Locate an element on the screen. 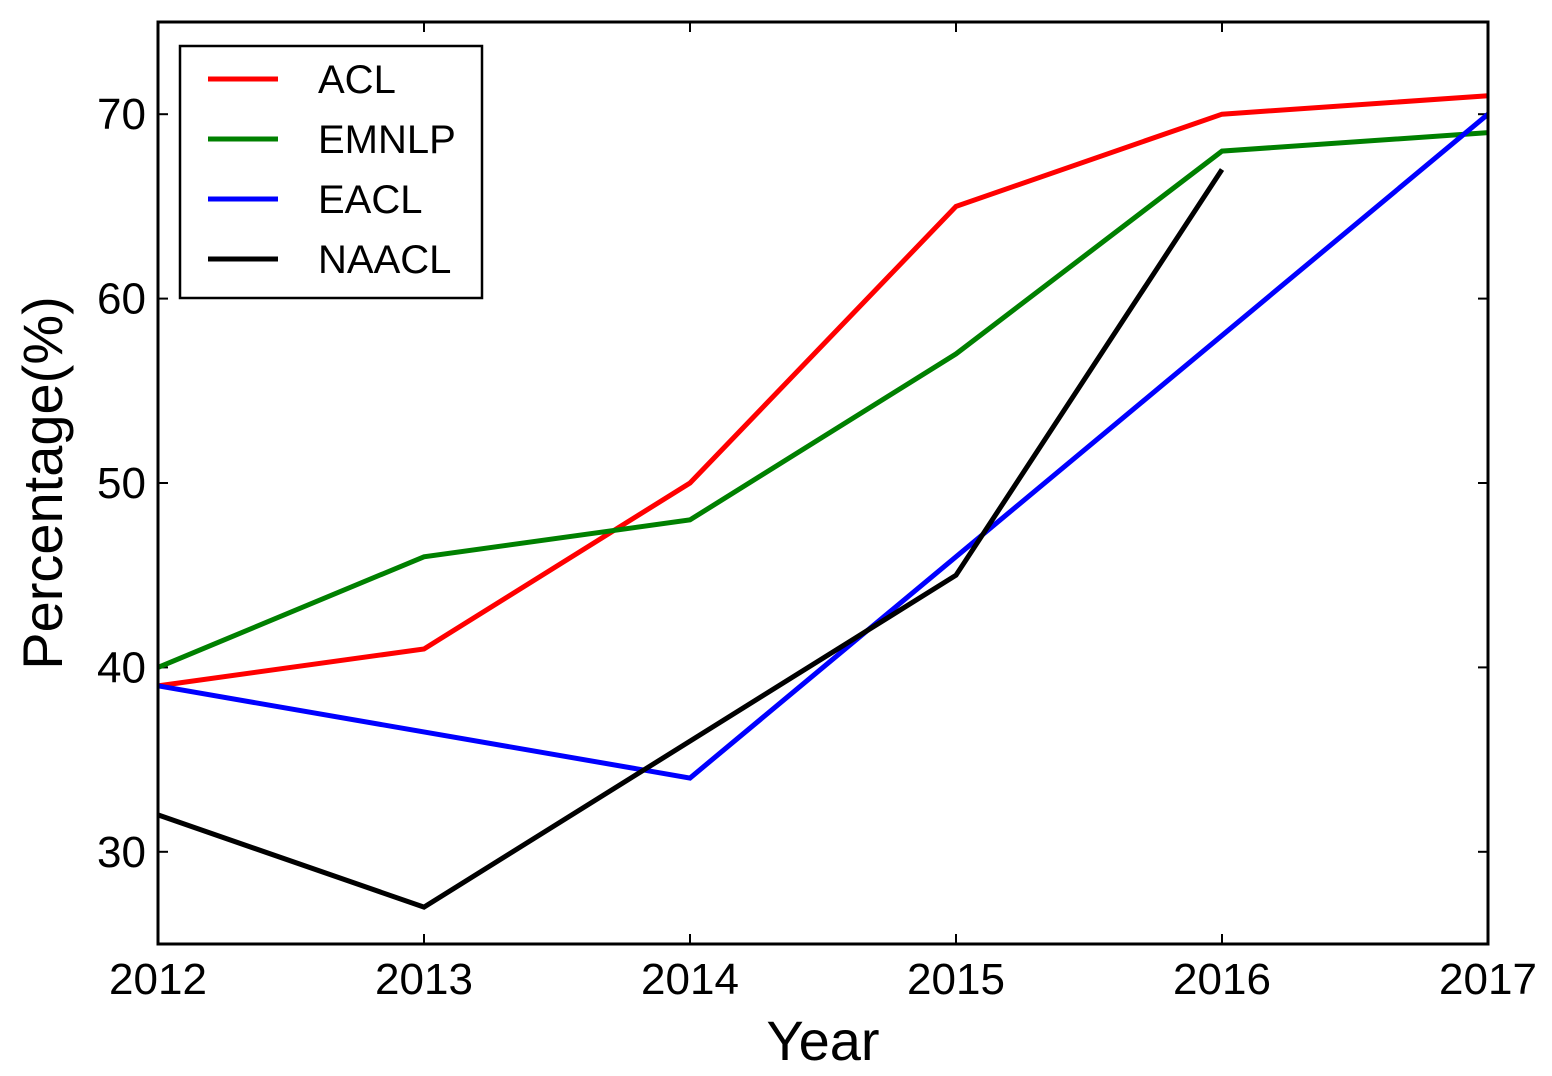 The height and width of the screenshot is (1076, 1552). y-tick-label: 40 is located at coordinates (121, 667).